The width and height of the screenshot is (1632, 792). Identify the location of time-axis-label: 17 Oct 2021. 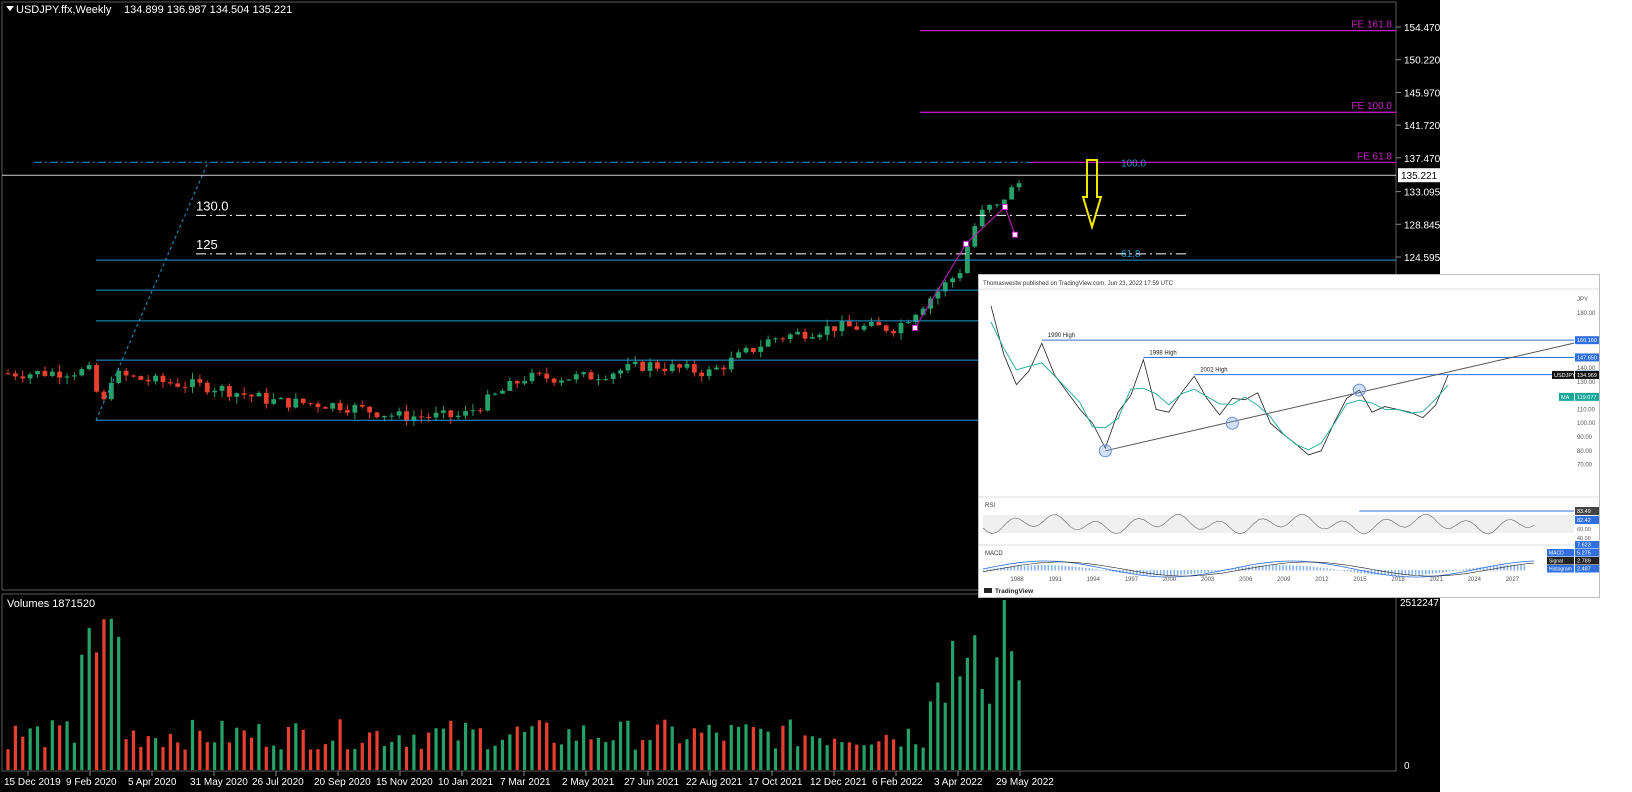
(775, 782).